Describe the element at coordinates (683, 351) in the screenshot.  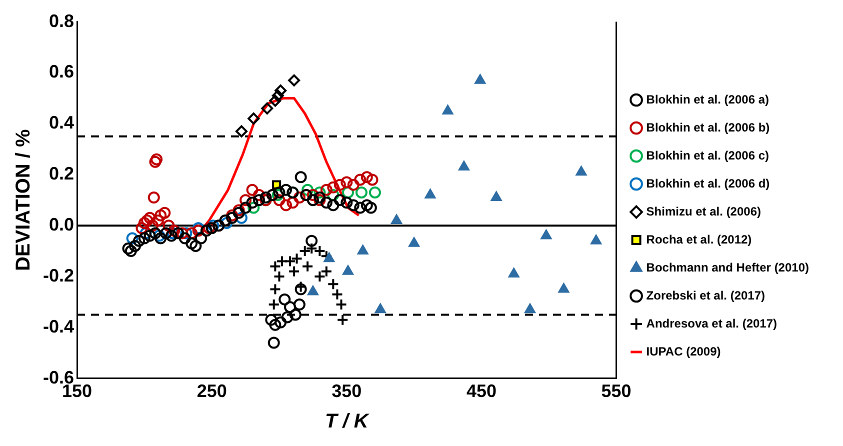
I see `legend-label: IUPAC (2009)` at that location.